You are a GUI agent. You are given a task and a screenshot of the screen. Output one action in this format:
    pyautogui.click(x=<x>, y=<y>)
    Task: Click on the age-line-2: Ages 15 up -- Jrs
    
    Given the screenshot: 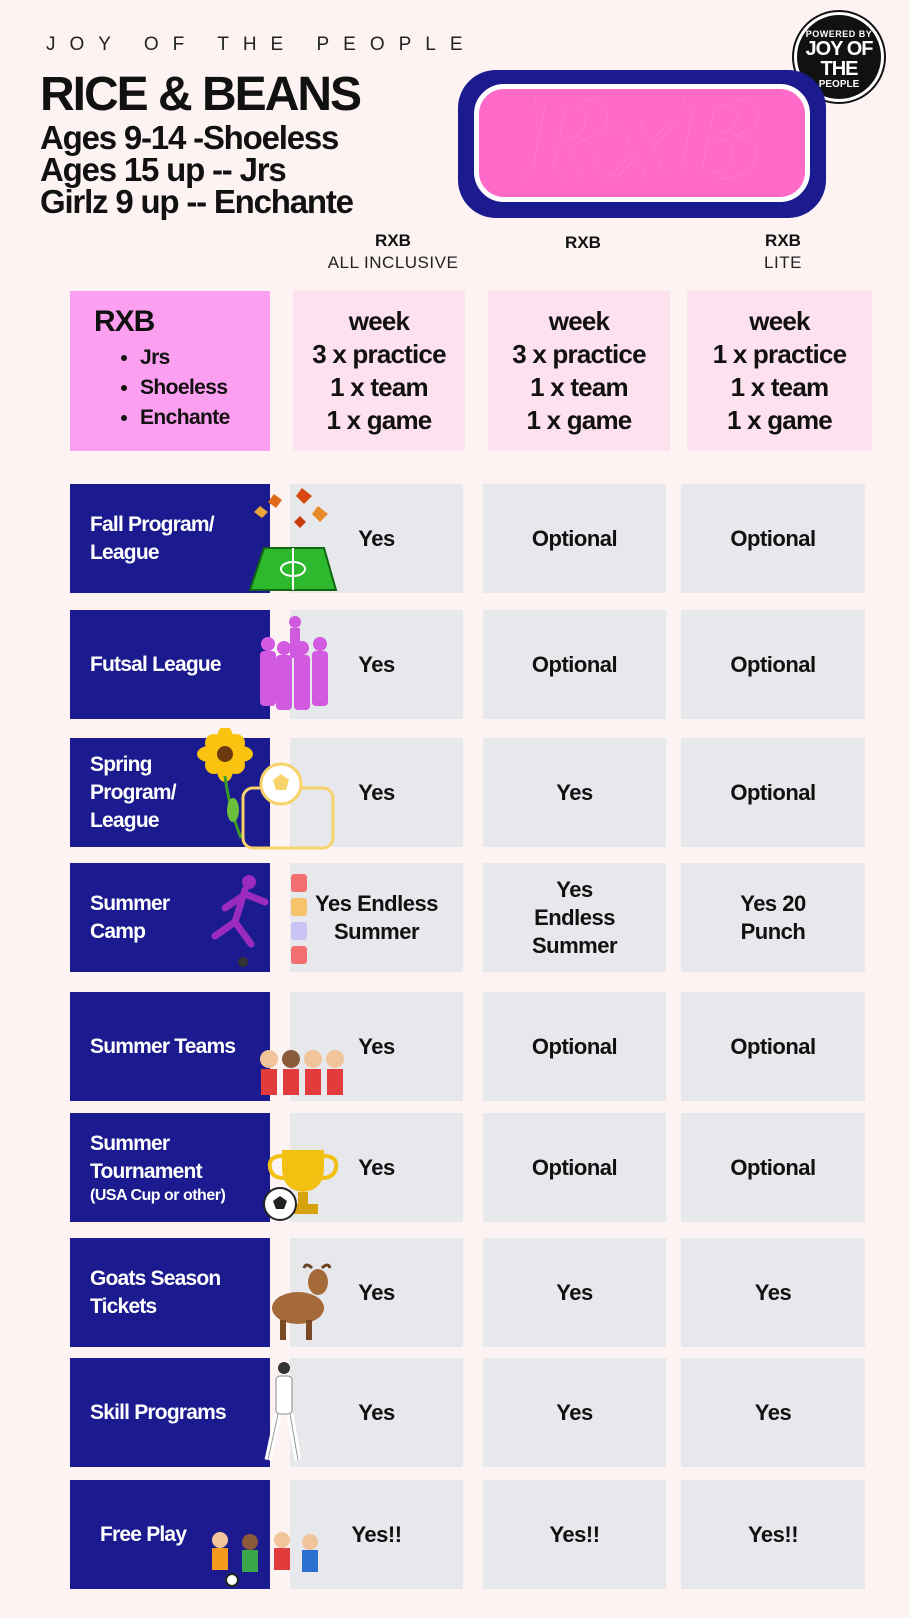 What is the action you would take?
    pyautogui.click(x=163, y=169)
    